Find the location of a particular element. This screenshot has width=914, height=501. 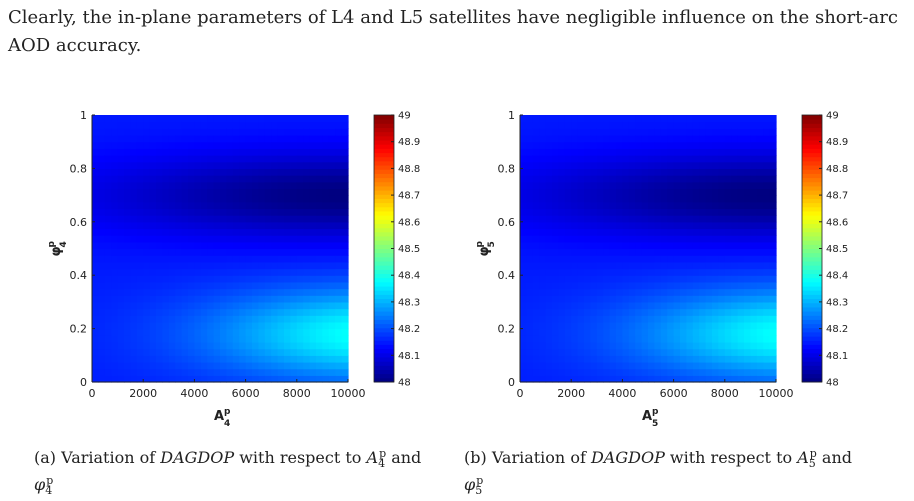

y-tick-label: 0.8 is located at coordinates (507, 168).